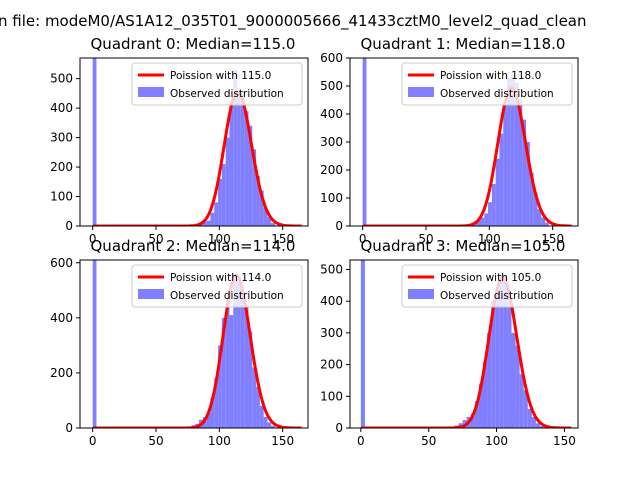  Describe the element at coordinates (193, 44) in the screenshot. I see `panel-title: Quadrant 0: Median=115.0` at that location.